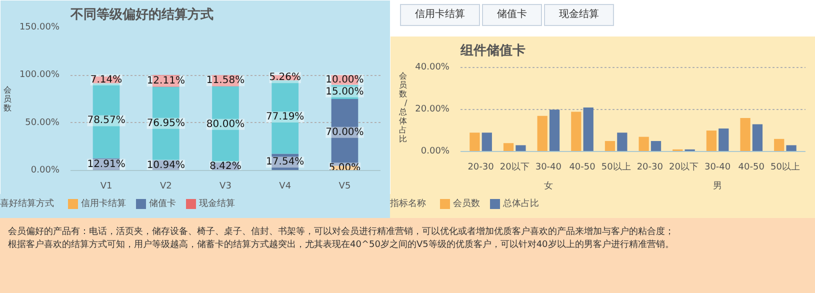  I want to click on text: 男, so click(717, 186).